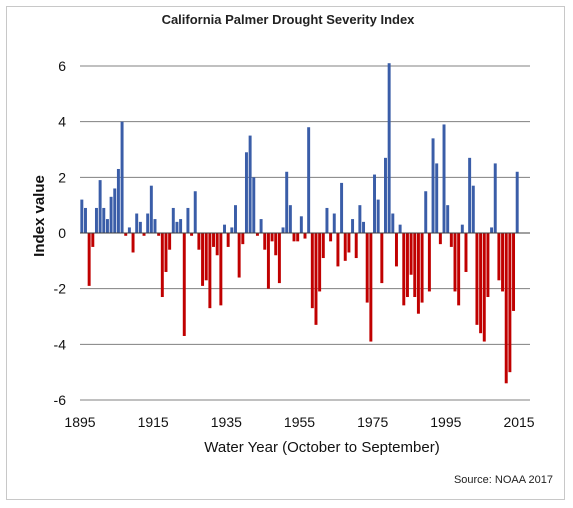  What do you see at coordinates (445, 422) in the screenshot?
I see `x-tick-label: 1995` at bounding box center [445, 422].